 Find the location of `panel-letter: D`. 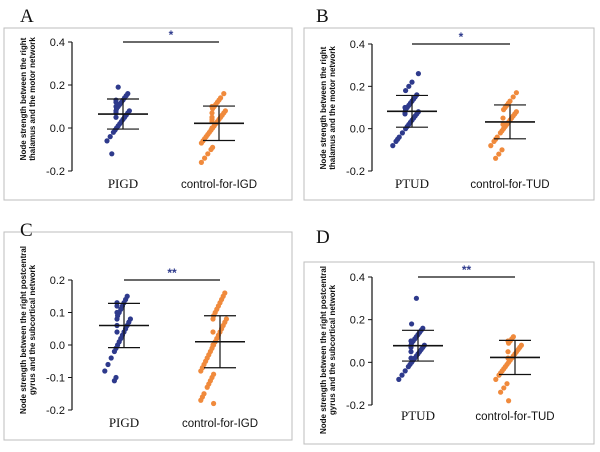

panel-letter: D is located at coordinates (323, 237).